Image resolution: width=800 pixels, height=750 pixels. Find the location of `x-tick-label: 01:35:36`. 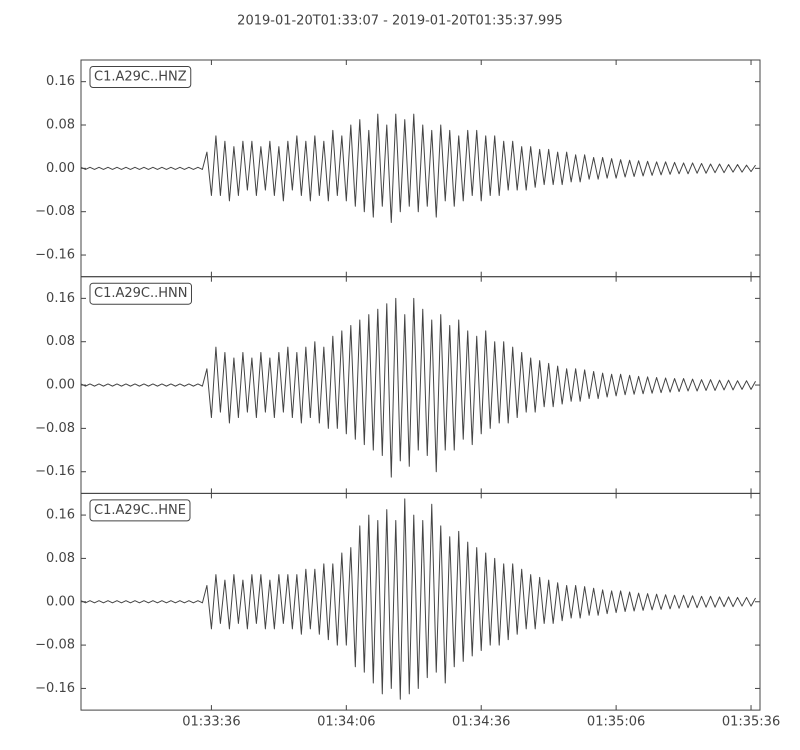

x-tick-label: 01:35:36 is located at coordinates (751, 722).